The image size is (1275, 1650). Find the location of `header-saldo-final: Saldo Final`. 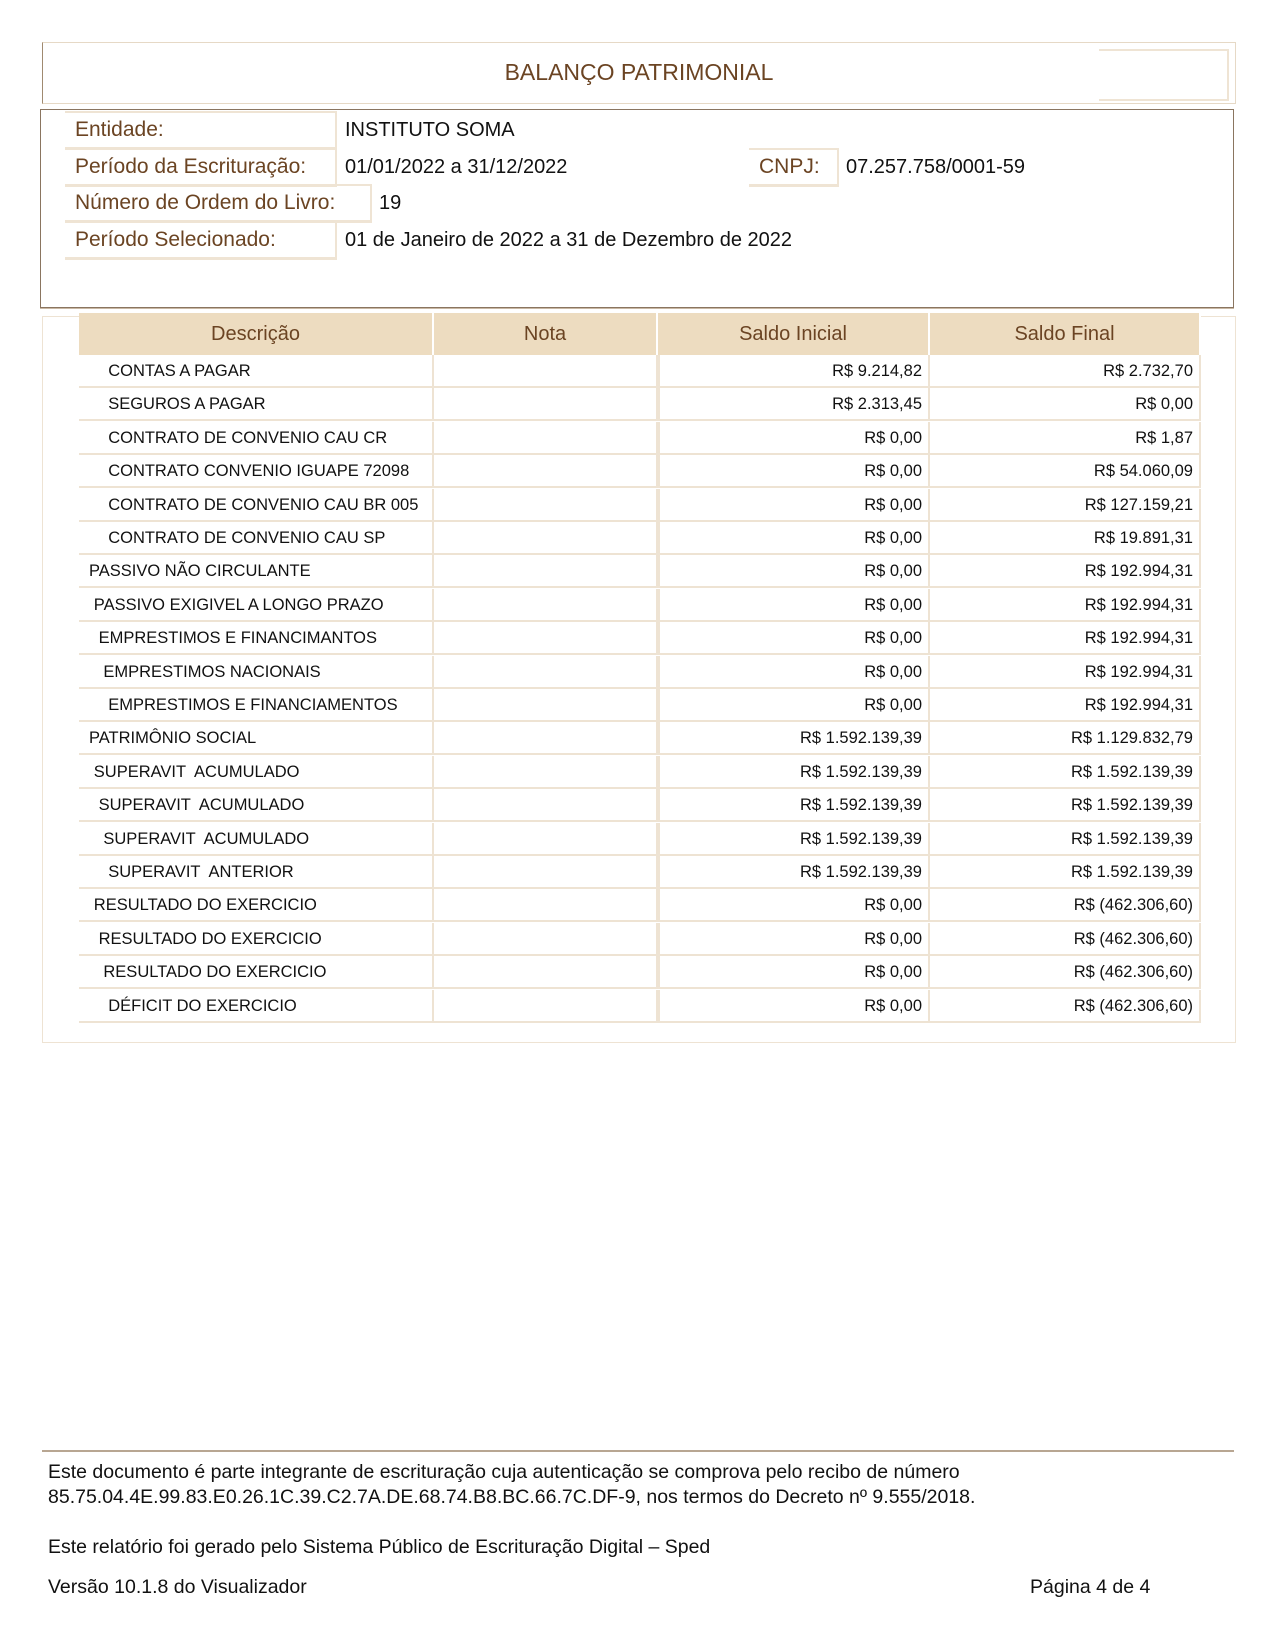

header-saldo-final: Saldo Final is located at coordinates (1065, 334).